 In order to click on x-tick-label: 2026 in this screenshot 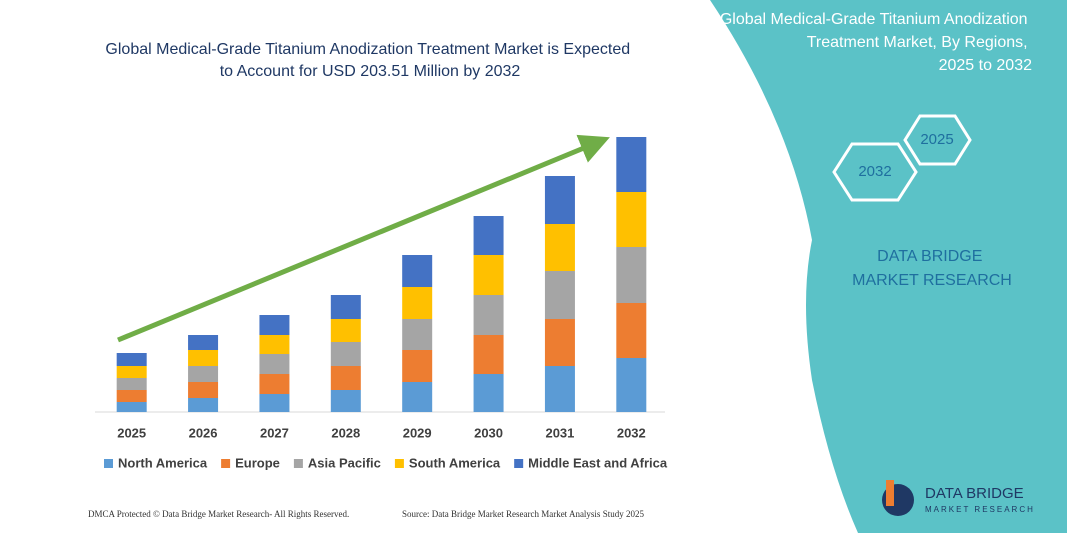, I will do `click(203, 432)`.